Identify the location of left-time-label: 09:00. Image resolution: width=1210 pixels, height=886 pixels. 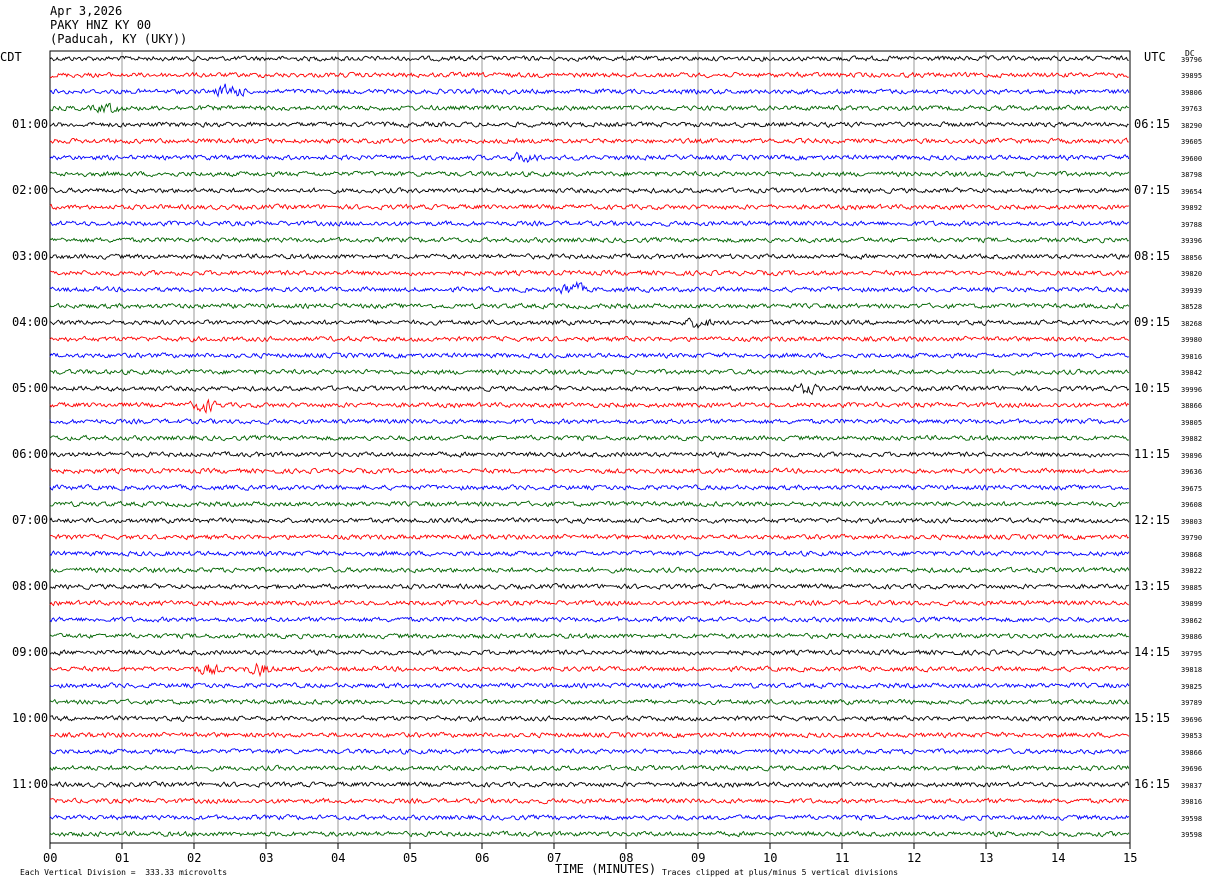
(30, 651).